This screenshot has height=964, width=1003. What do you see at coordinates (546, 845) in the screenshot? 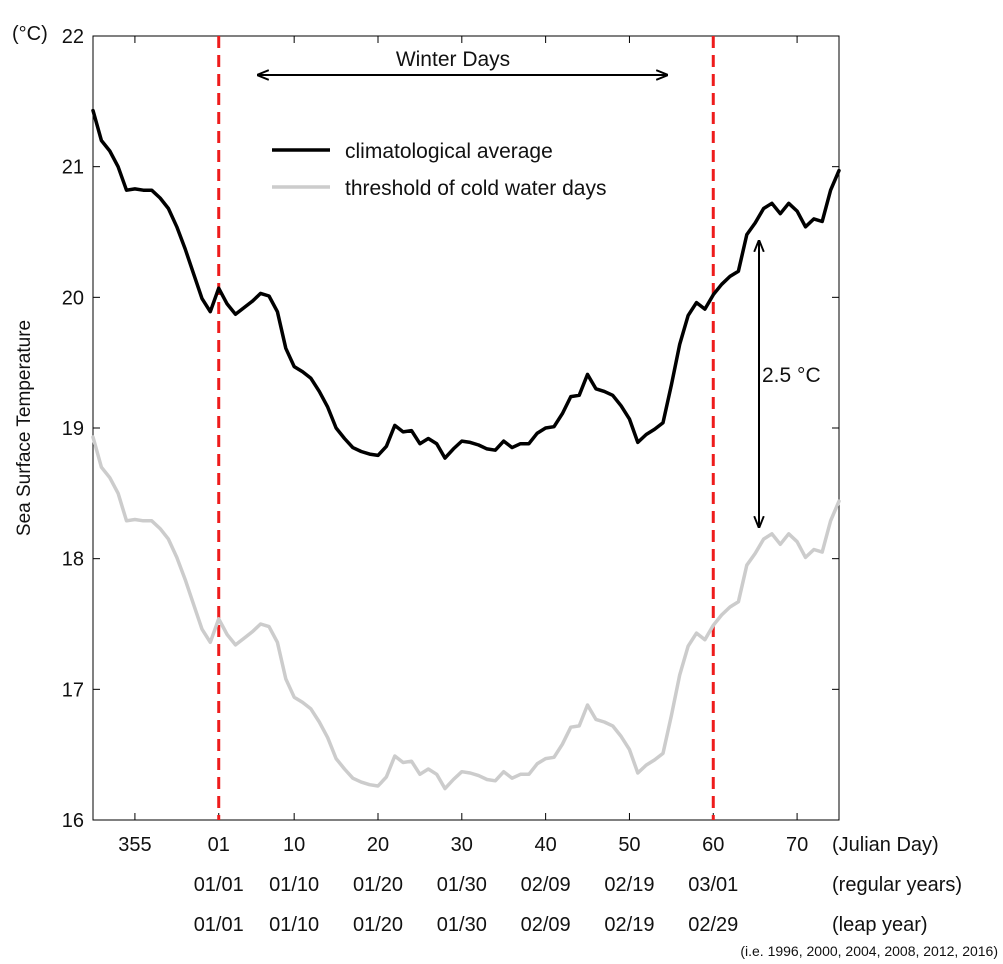
I see `x-tick-label-julian: 40` at bounding box center [546, 845].